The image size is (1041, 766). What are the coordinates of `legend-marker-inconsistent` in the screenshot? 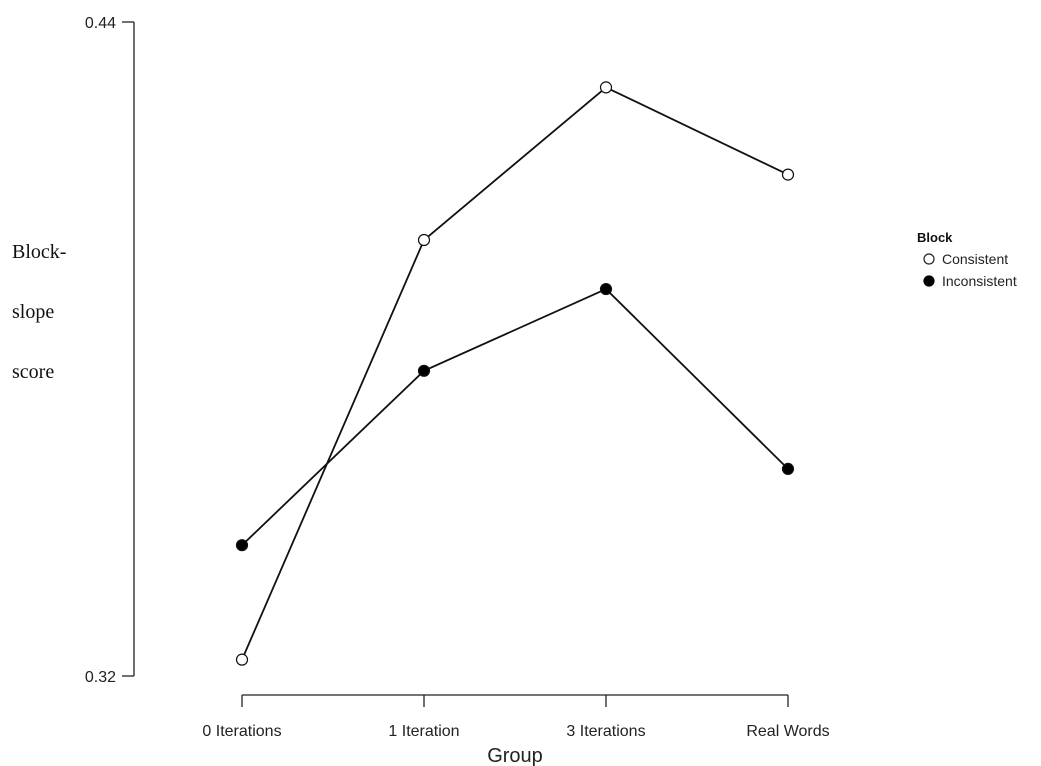 It's located at (929, 281).